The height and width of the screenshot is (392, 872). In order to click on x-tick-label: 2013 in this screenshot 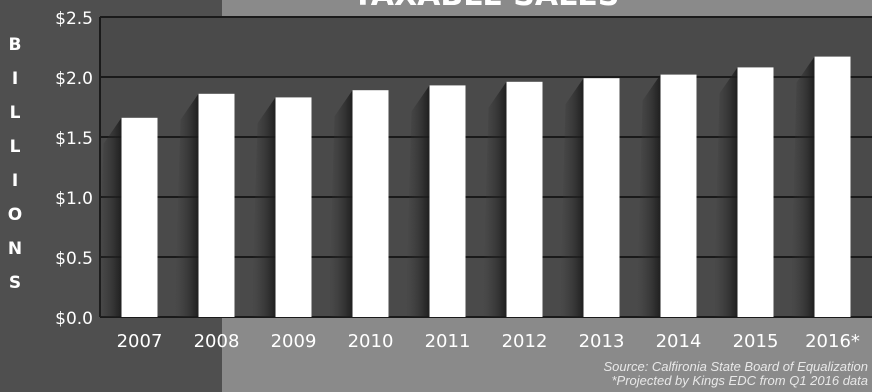, I will do `click(602, 341)`.